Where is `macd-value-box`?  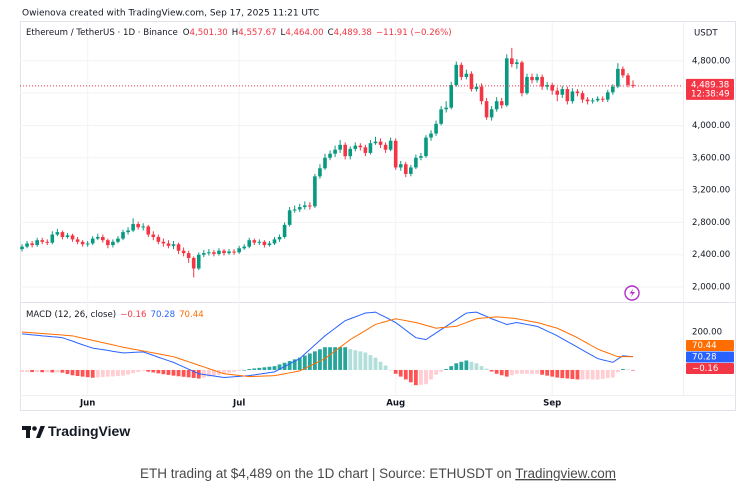 macd-value-box is located at coordinates (710, 345).